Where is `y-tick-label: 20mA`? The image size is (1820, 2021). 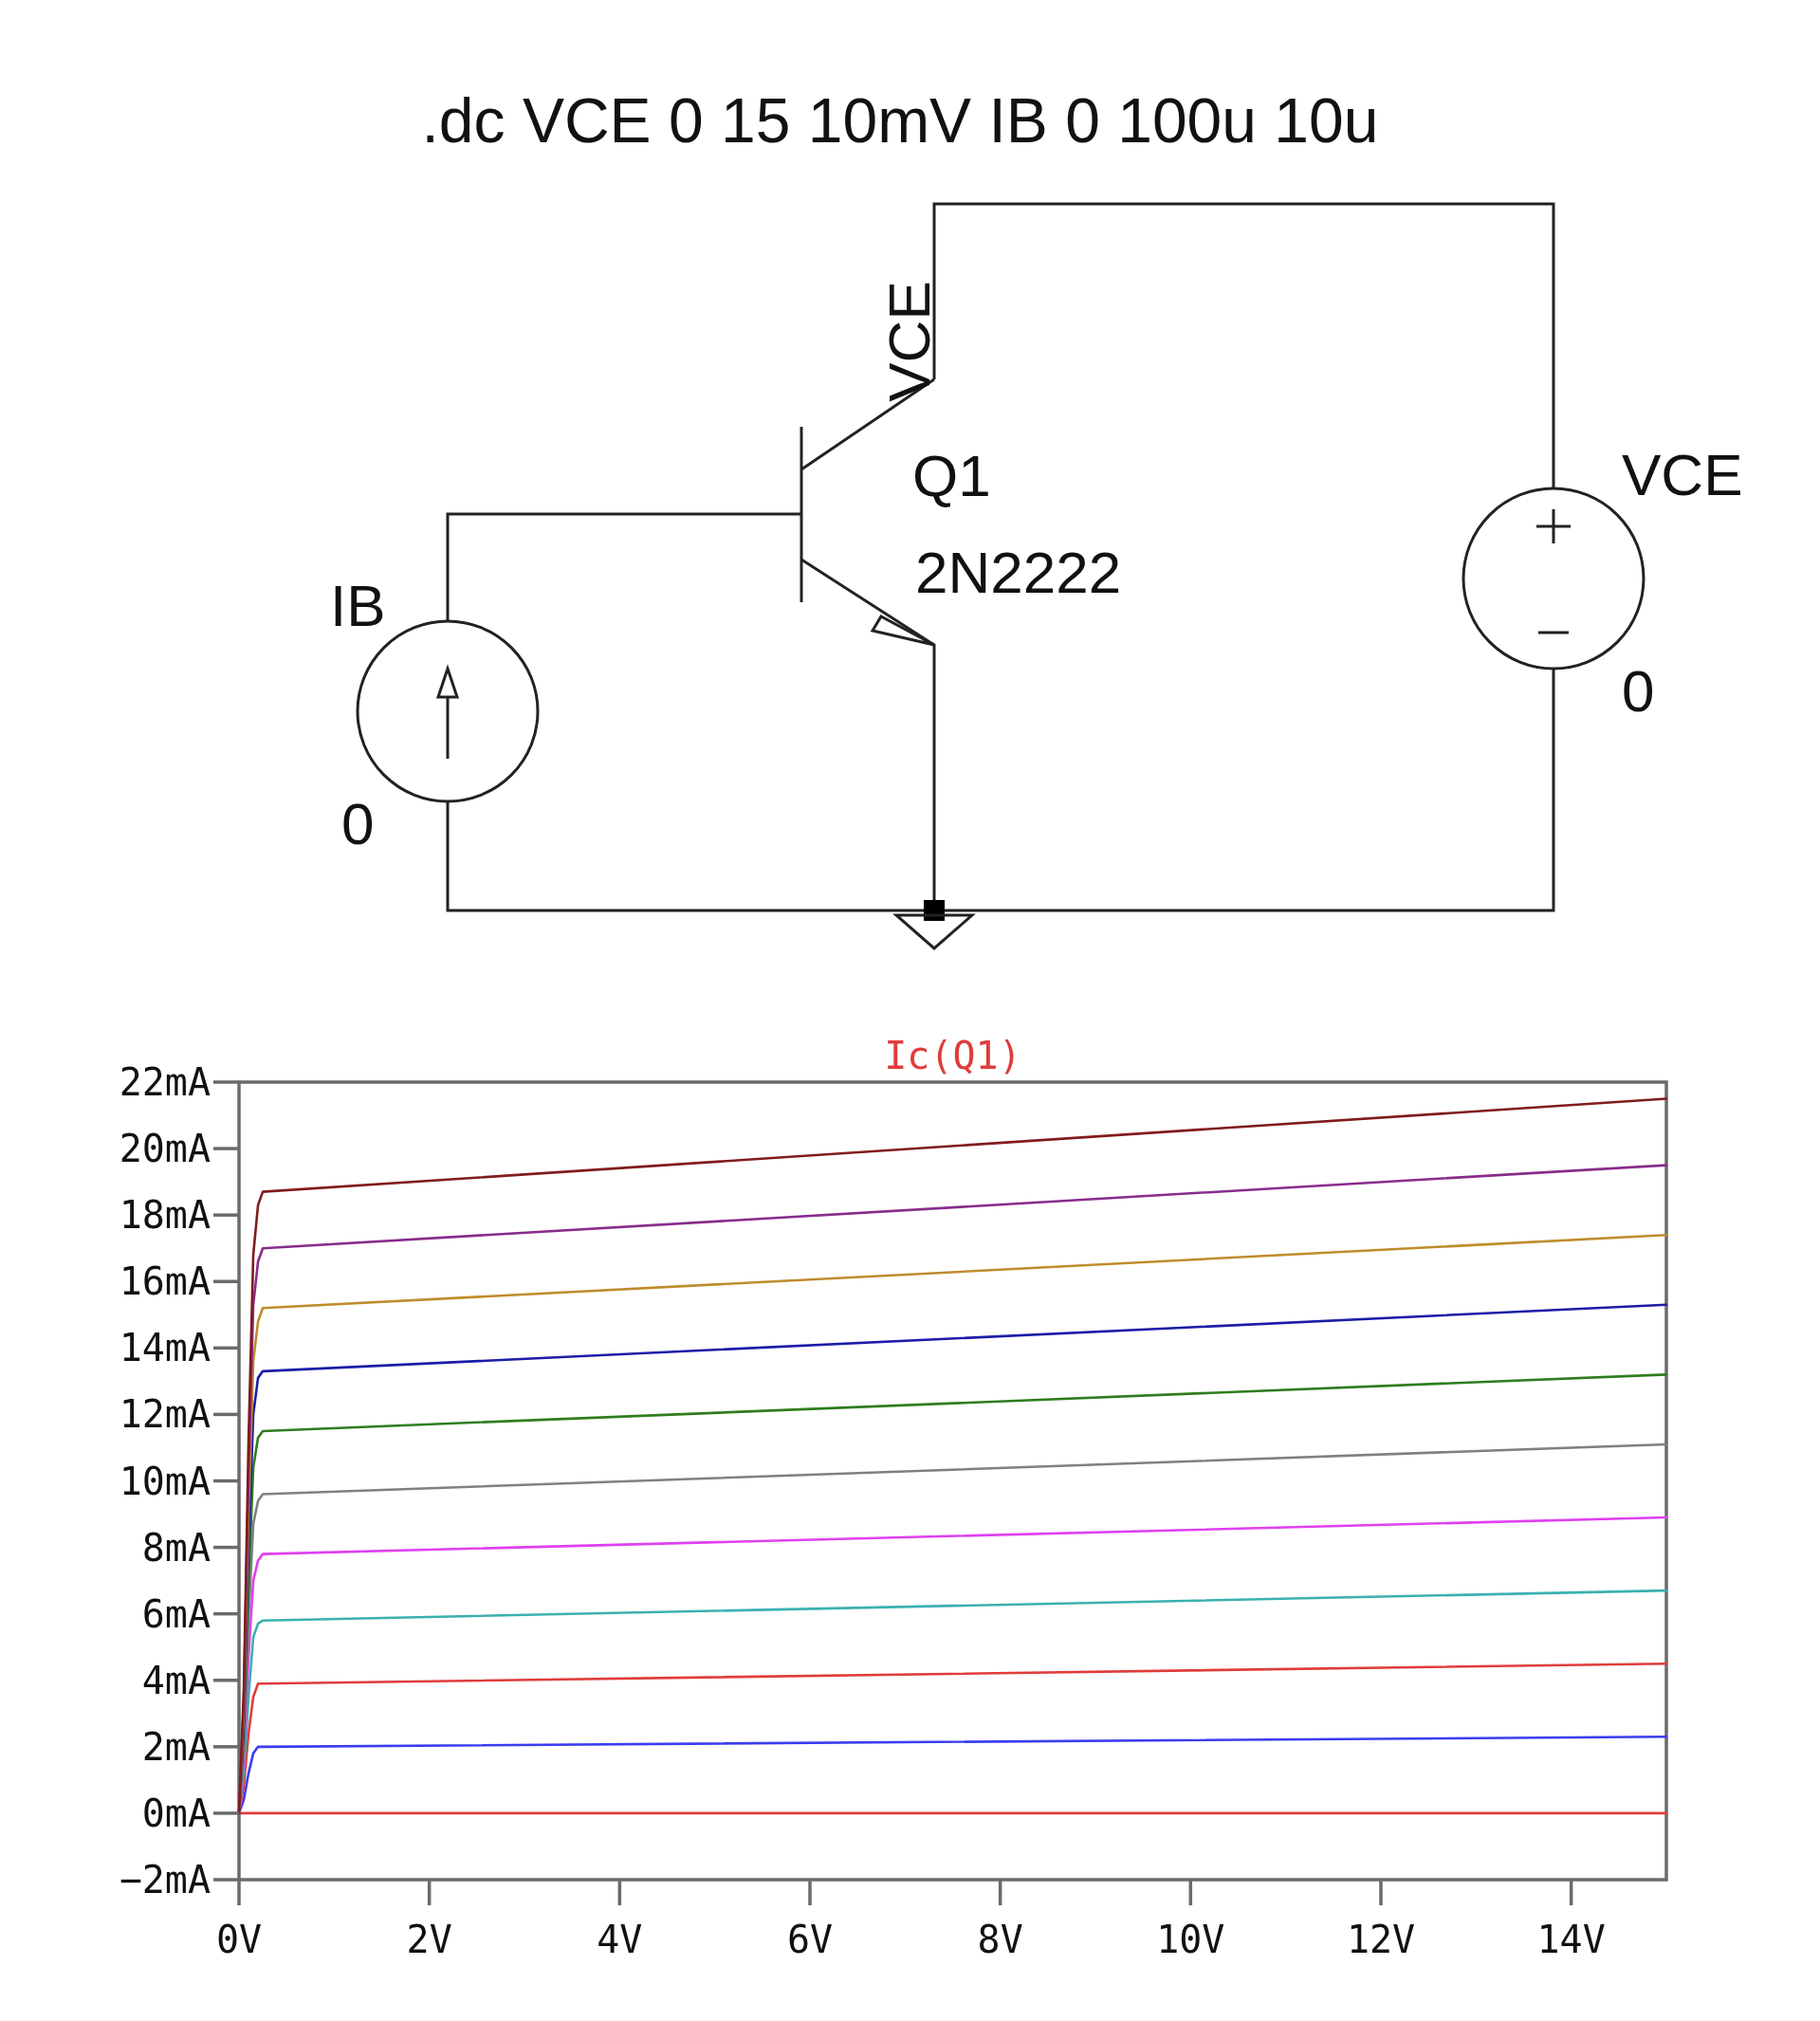 y-tick-label: 20mA is located at coordinates (165, 1149).